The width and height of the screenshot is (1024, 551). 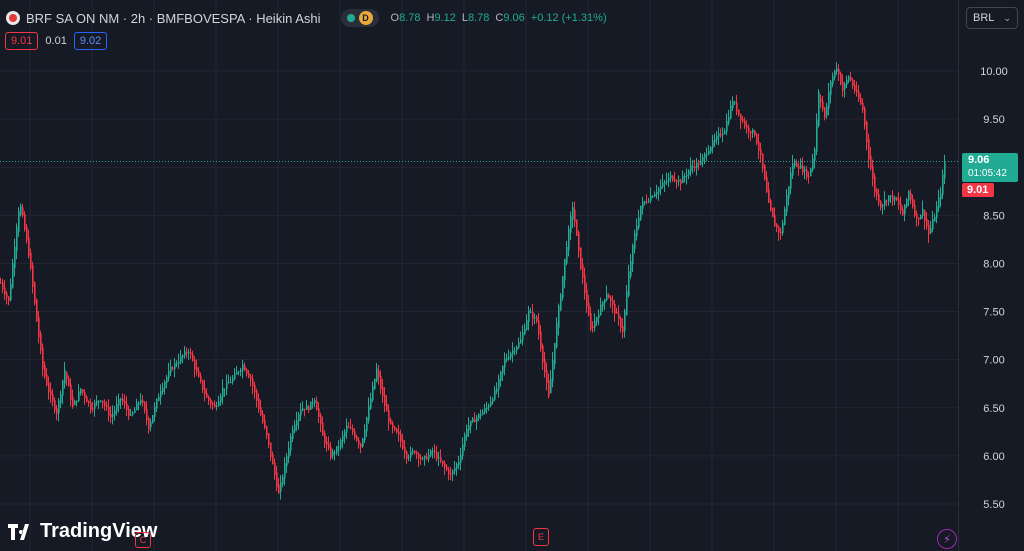 What do you see at coordinates (359, 18) in the screenshot?
I see `market-status: D` at bounding box center [359, 18].